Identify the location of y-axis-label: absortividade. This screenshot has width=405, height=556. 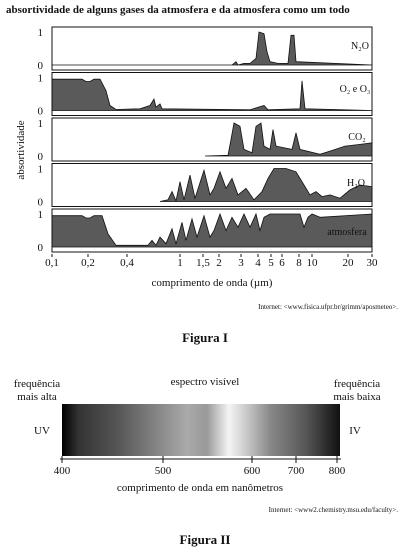
(21, 149).